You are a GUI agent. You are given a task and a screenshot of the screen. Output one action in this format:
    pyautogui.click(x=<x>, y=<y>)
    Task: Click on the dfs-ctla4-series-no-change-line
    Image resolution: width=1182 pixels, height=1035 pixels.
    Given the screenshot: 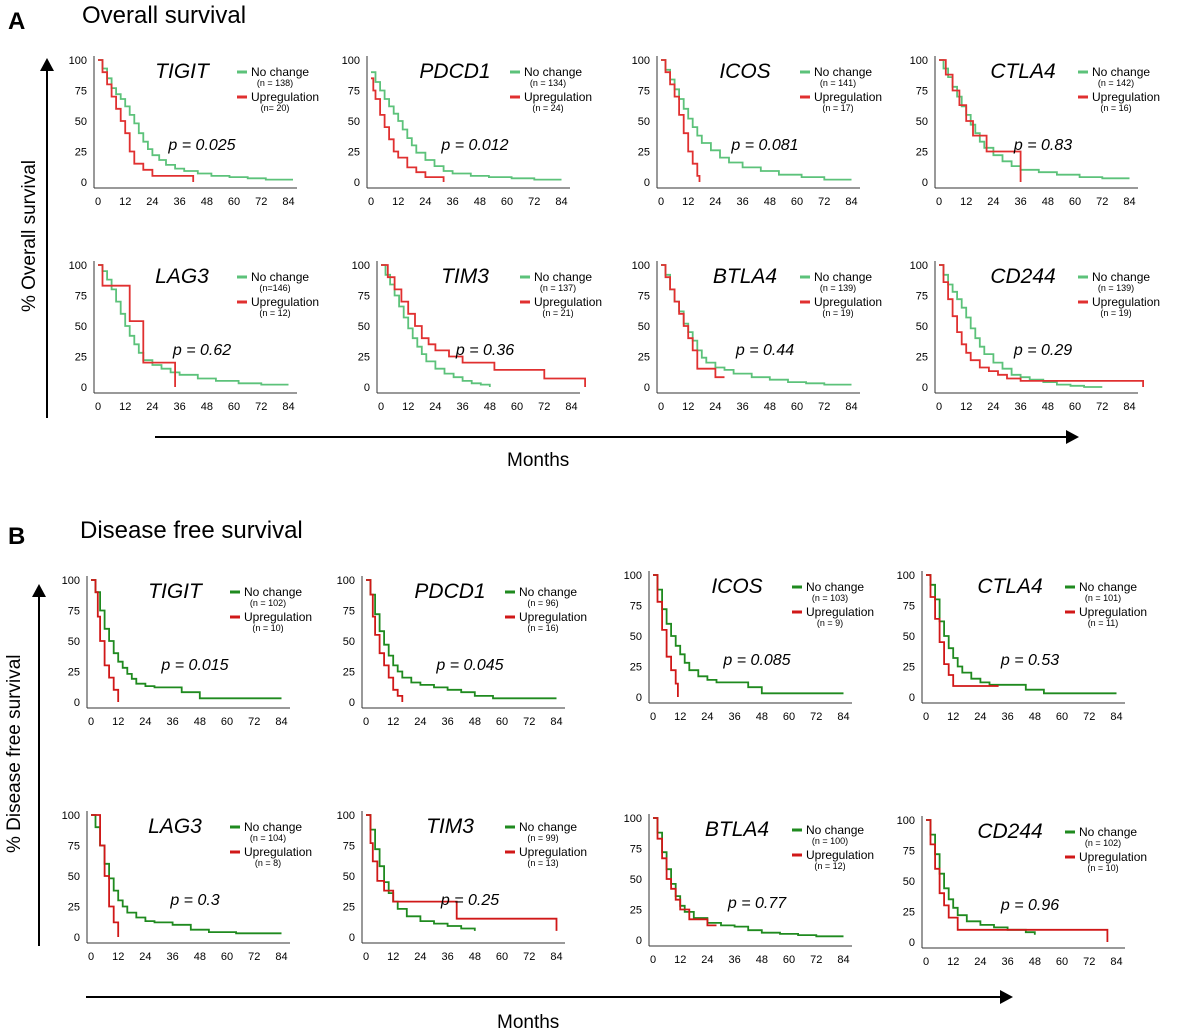 What is the action you would take?
    pyautogui.click(x=1021, y=634)
    